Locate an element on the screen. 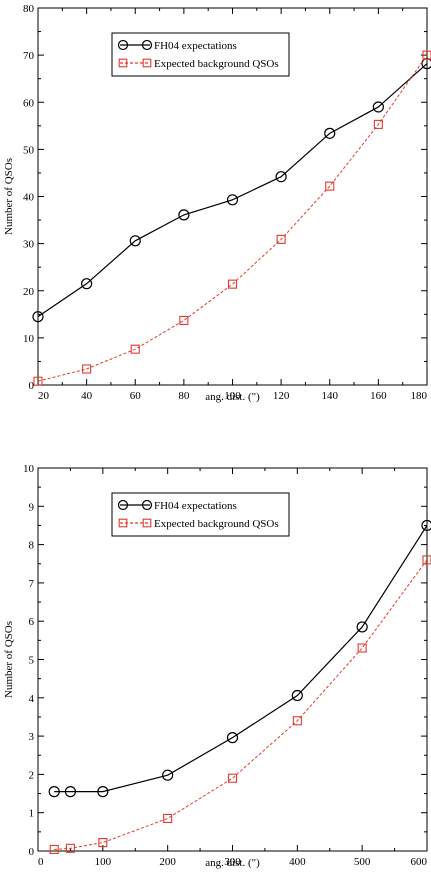 The image size is (431, 888). x-tick-label: 160 is located at coordinates (378, 396).